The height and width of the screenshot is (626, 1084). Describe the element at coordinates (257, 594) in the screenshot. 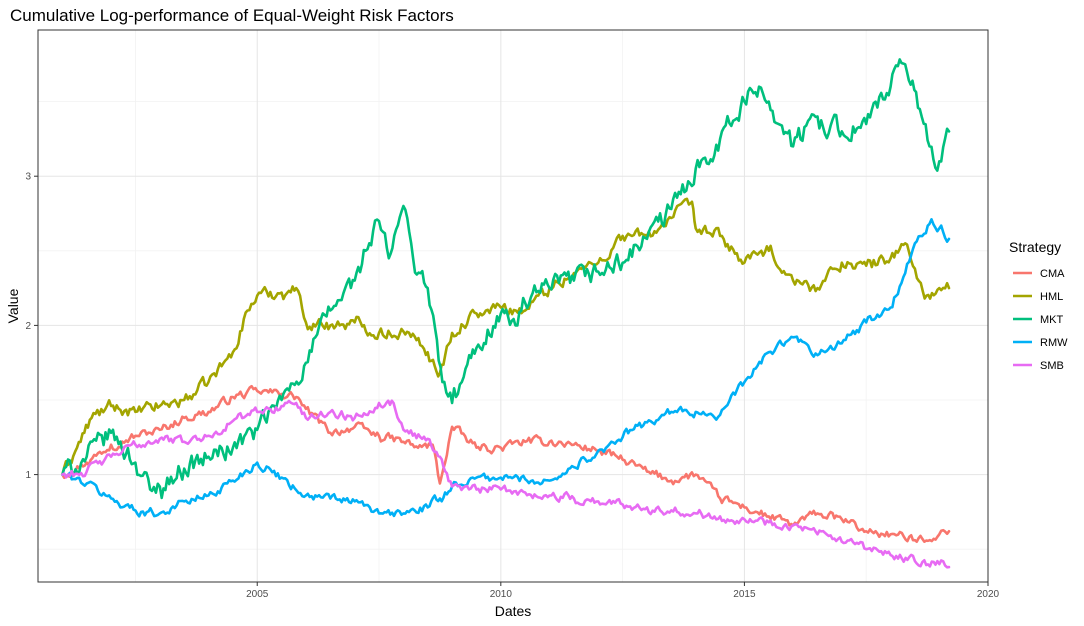

I see `x-tick-label: 2005` at that location.